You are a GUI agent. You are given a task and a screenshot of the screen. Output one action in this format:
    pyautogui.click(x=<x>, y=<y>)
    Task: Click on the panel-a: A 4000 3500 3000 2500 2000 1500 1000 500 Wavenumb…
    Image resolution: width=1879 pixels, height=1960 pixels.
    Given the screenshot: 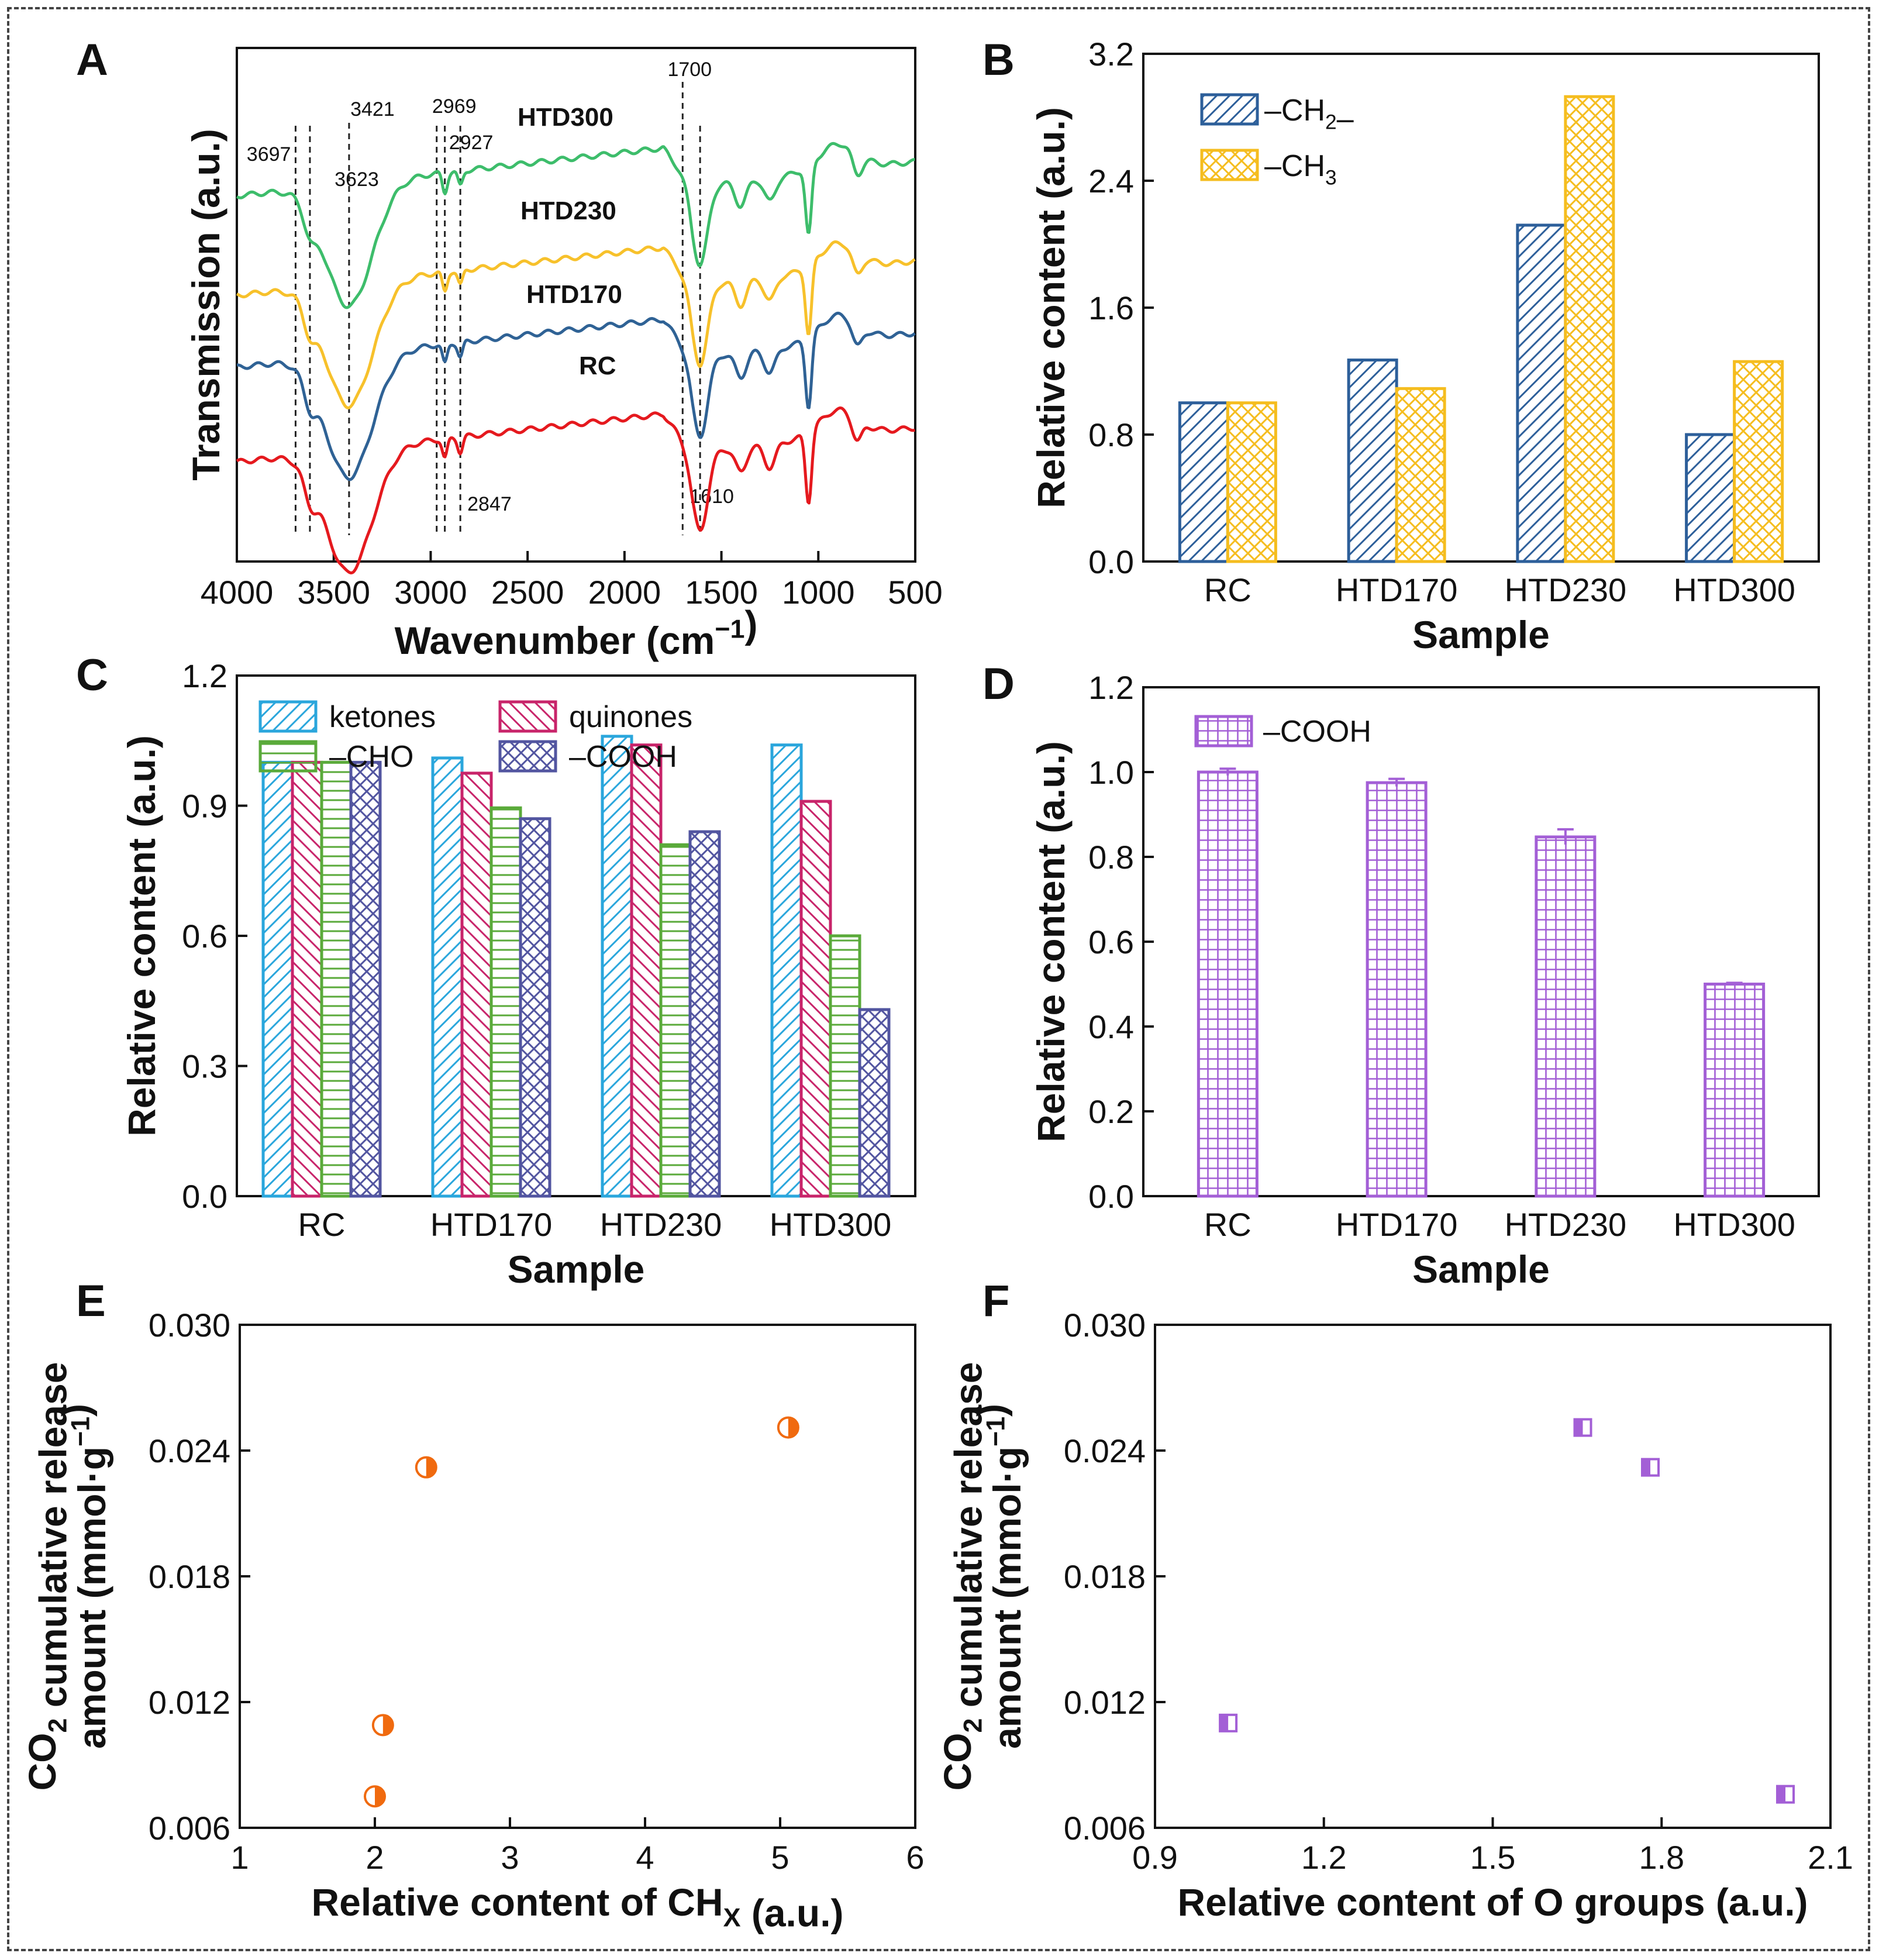 What is the action you would take?
    pyautogui.click(x=509, y=349)
    